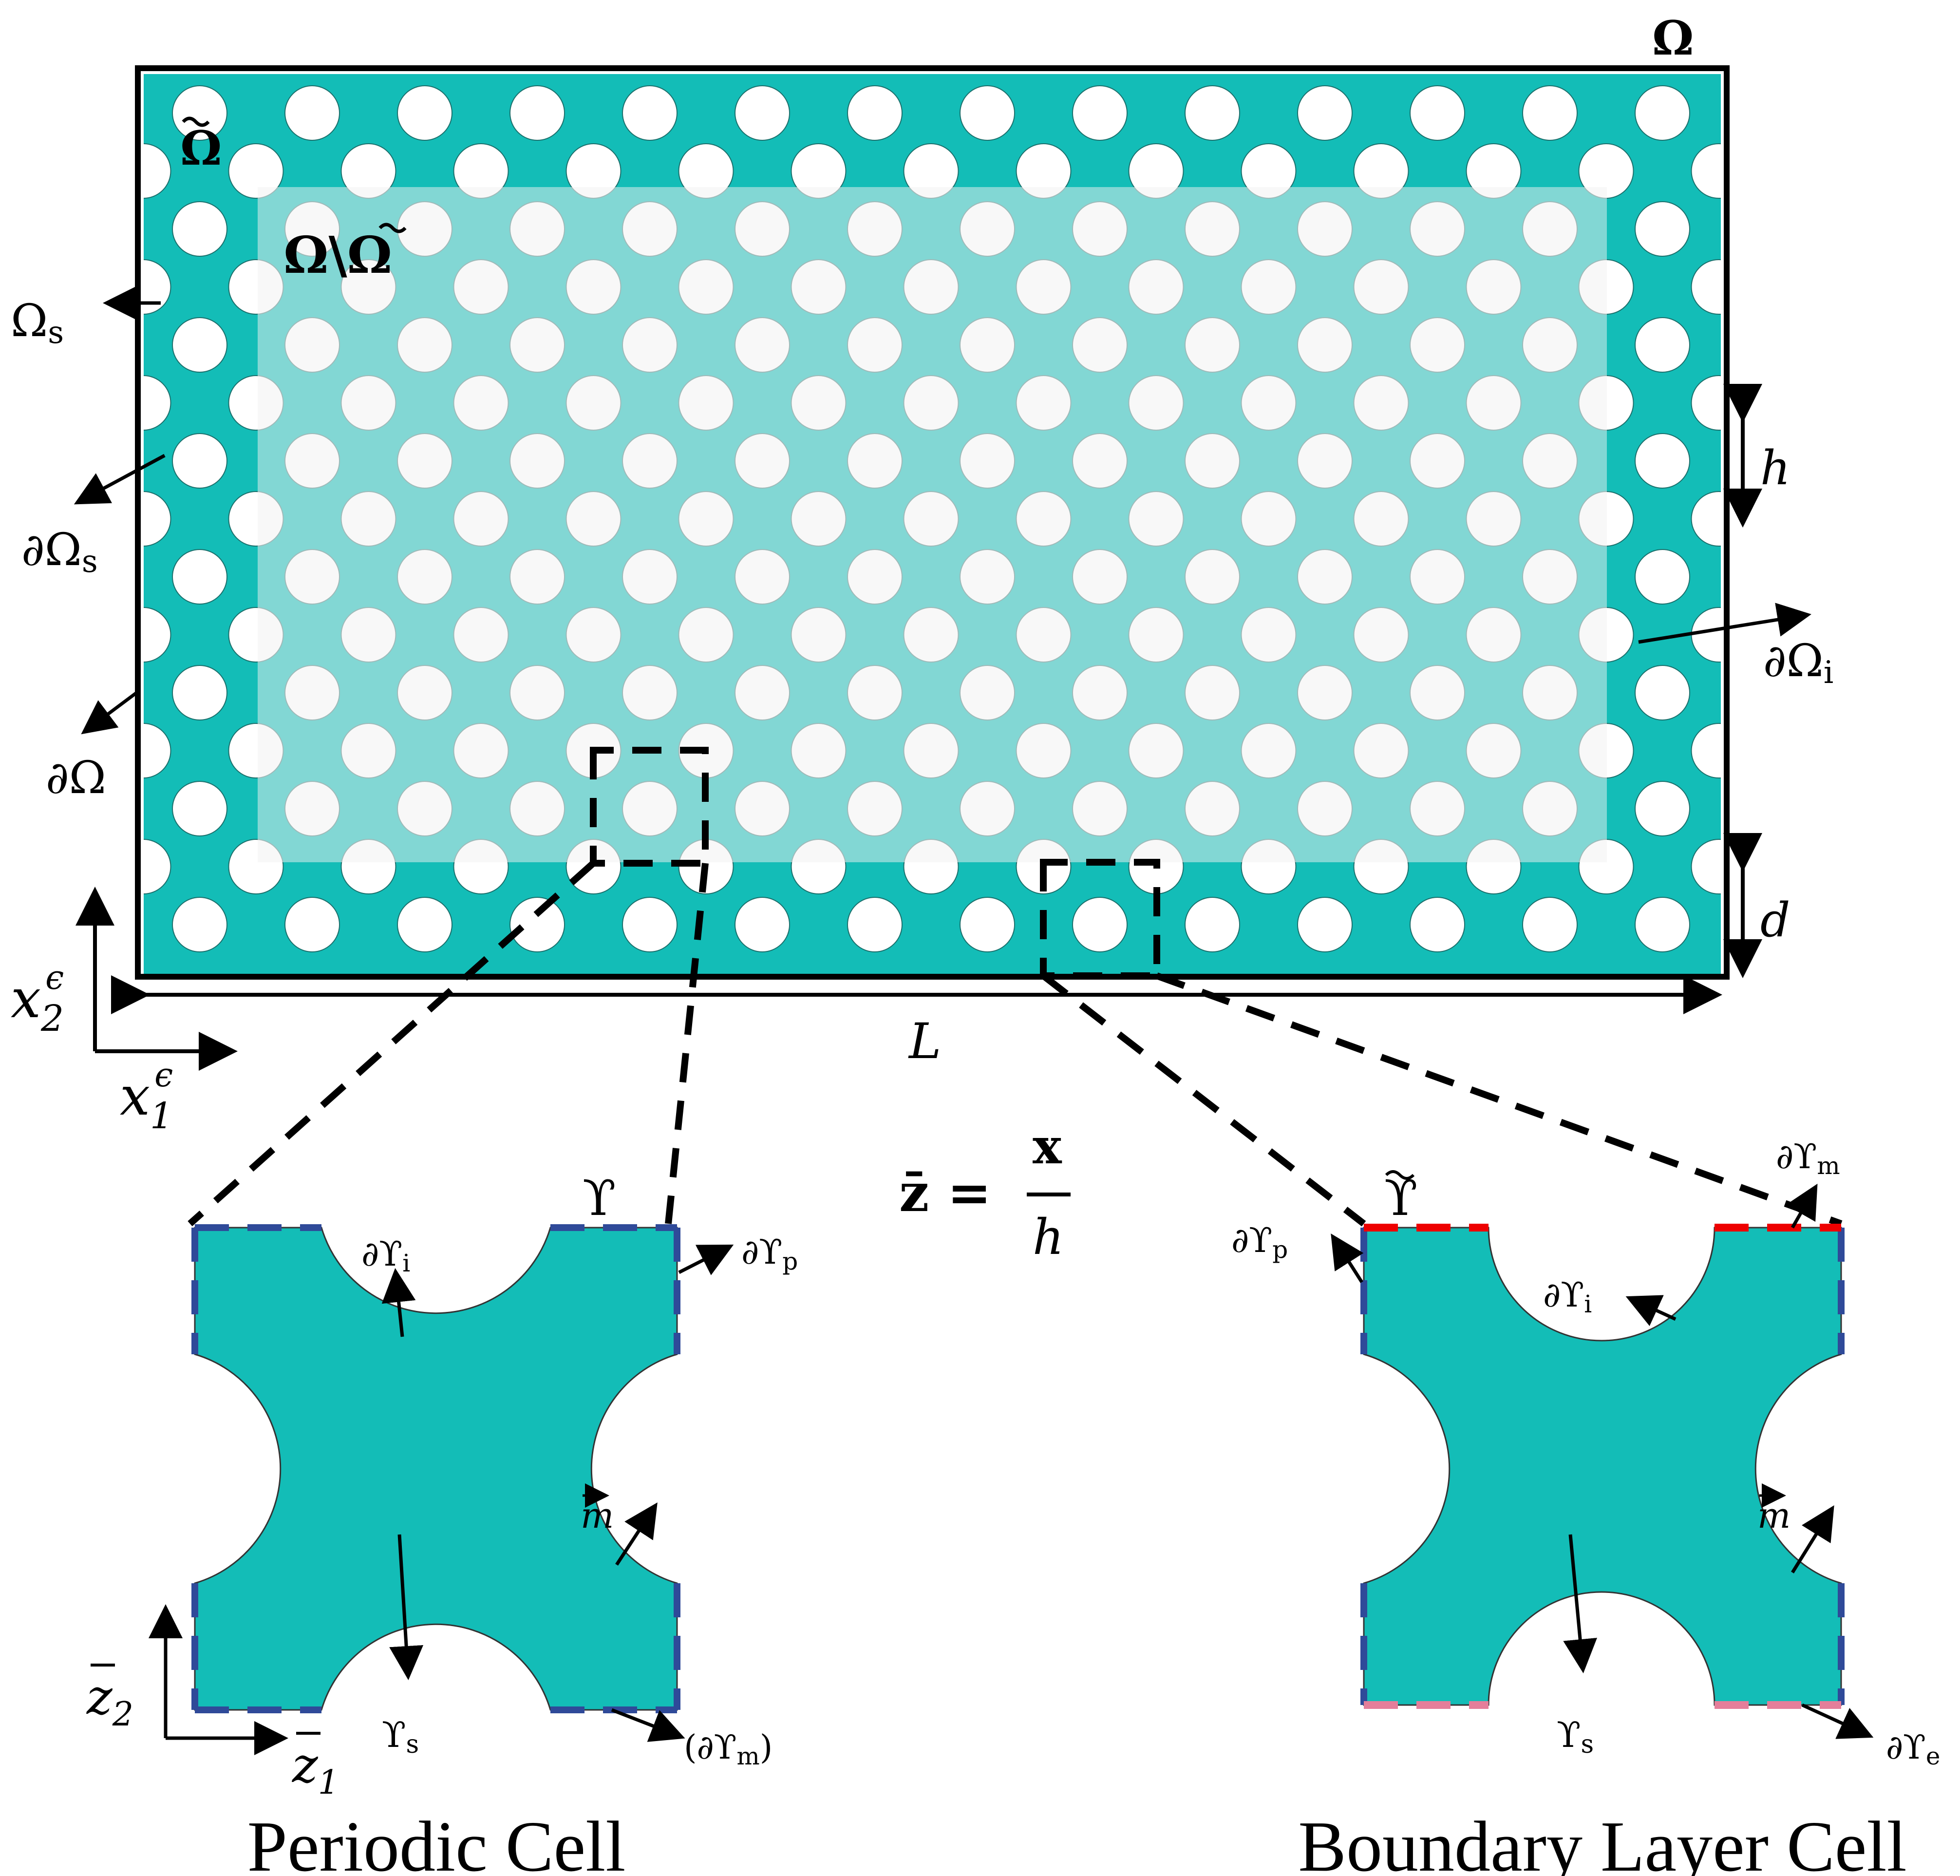  I want to click on boundary-d-p-label: ∂ϒp, so click(1259, 1242).